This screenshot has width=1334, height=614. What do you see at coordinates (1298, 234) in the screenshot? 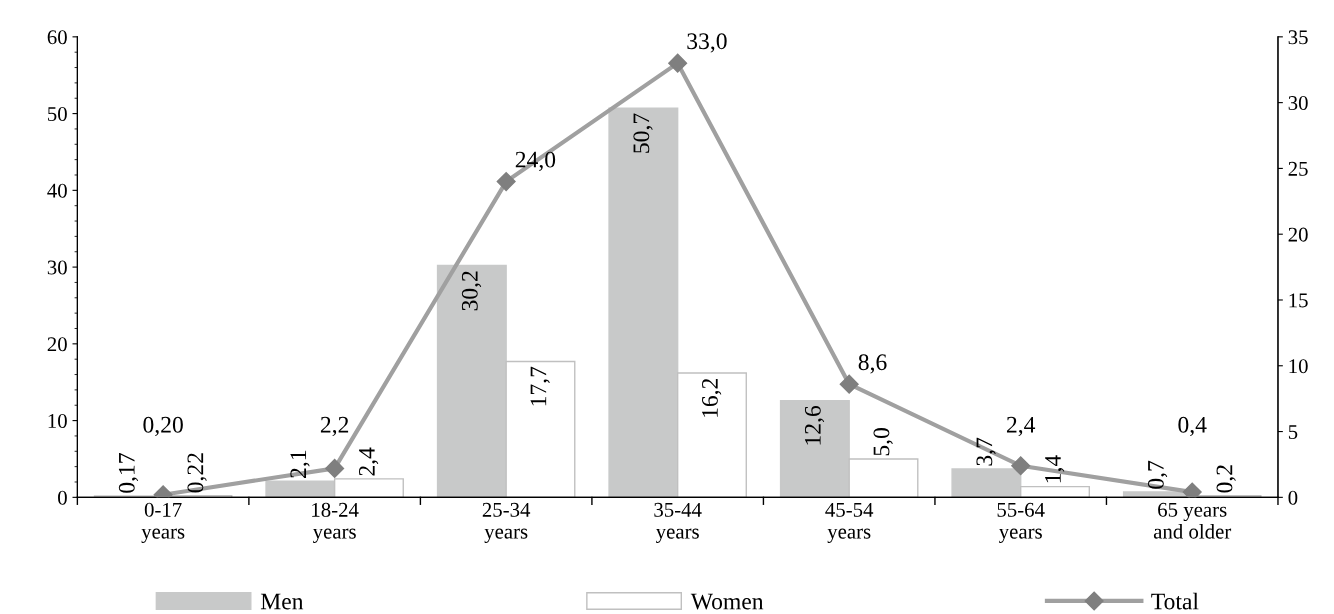
I see `y2-tick-label: 20` at bounding box center [1298, 234].